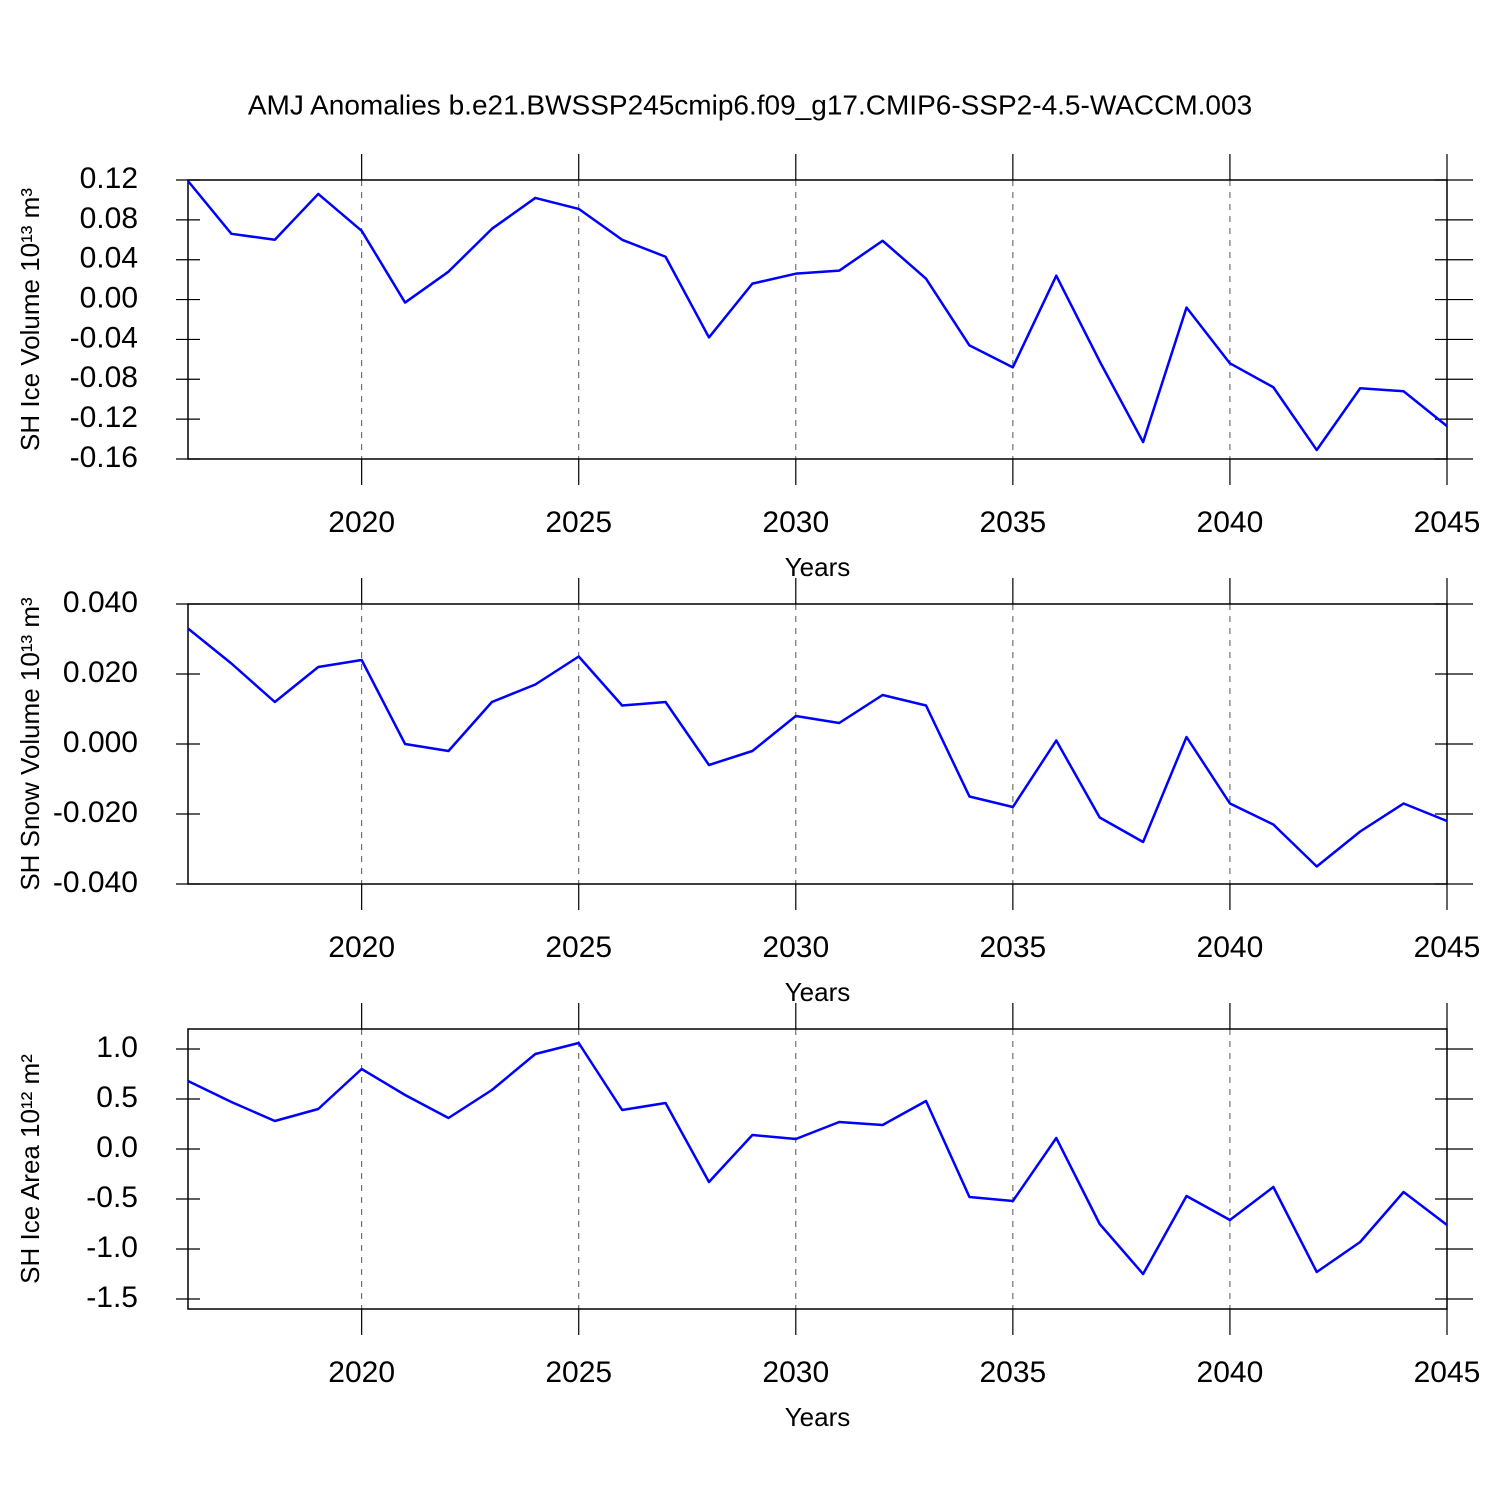  What do you see at coordinates (117, 1097) in the screenshot?
I see `y-tick-label: 0.5` at bounding box center [117, 1097].